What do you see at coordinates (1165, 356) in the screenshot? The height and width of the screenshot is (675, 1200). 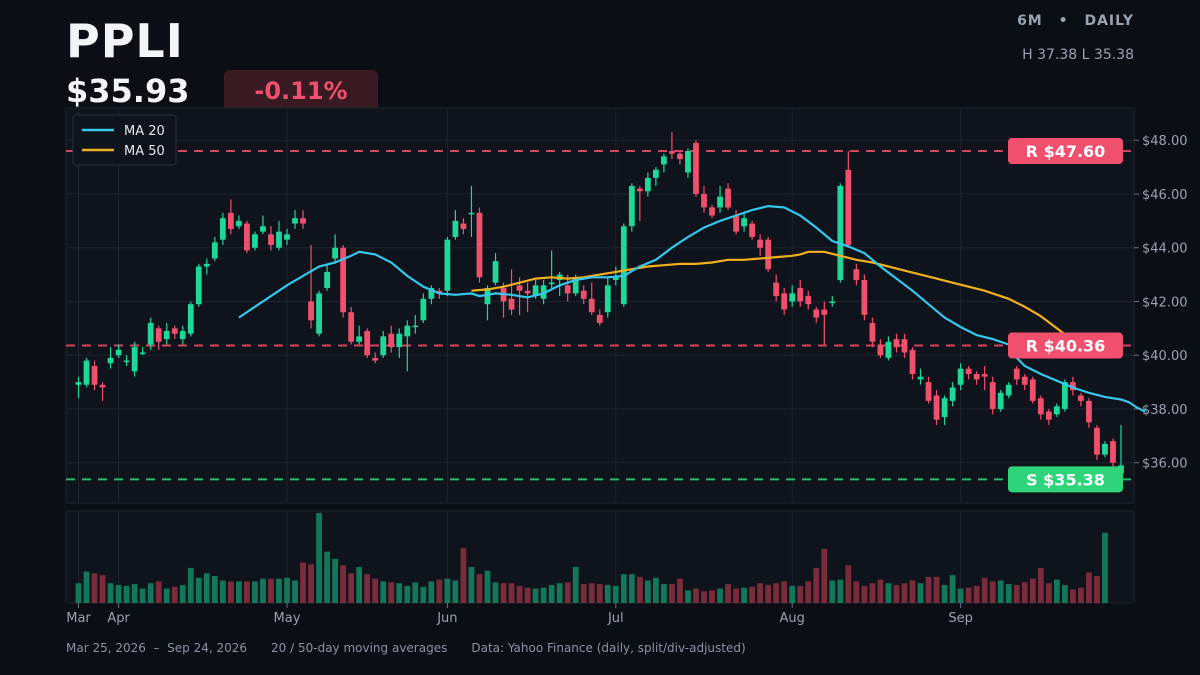 I see `y-tick-label: $40.00` at bounding box center [1165, 356].